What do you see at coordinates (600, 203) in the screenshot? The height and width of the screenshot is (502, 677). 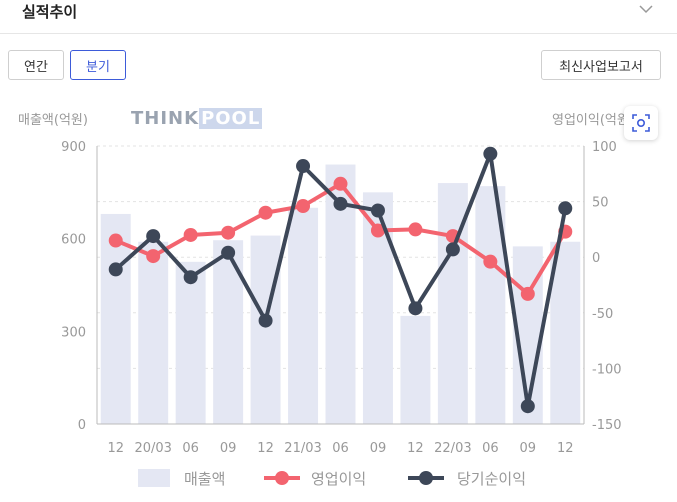 I see `right-tick-label: 50` at bounding box center [600, 203].